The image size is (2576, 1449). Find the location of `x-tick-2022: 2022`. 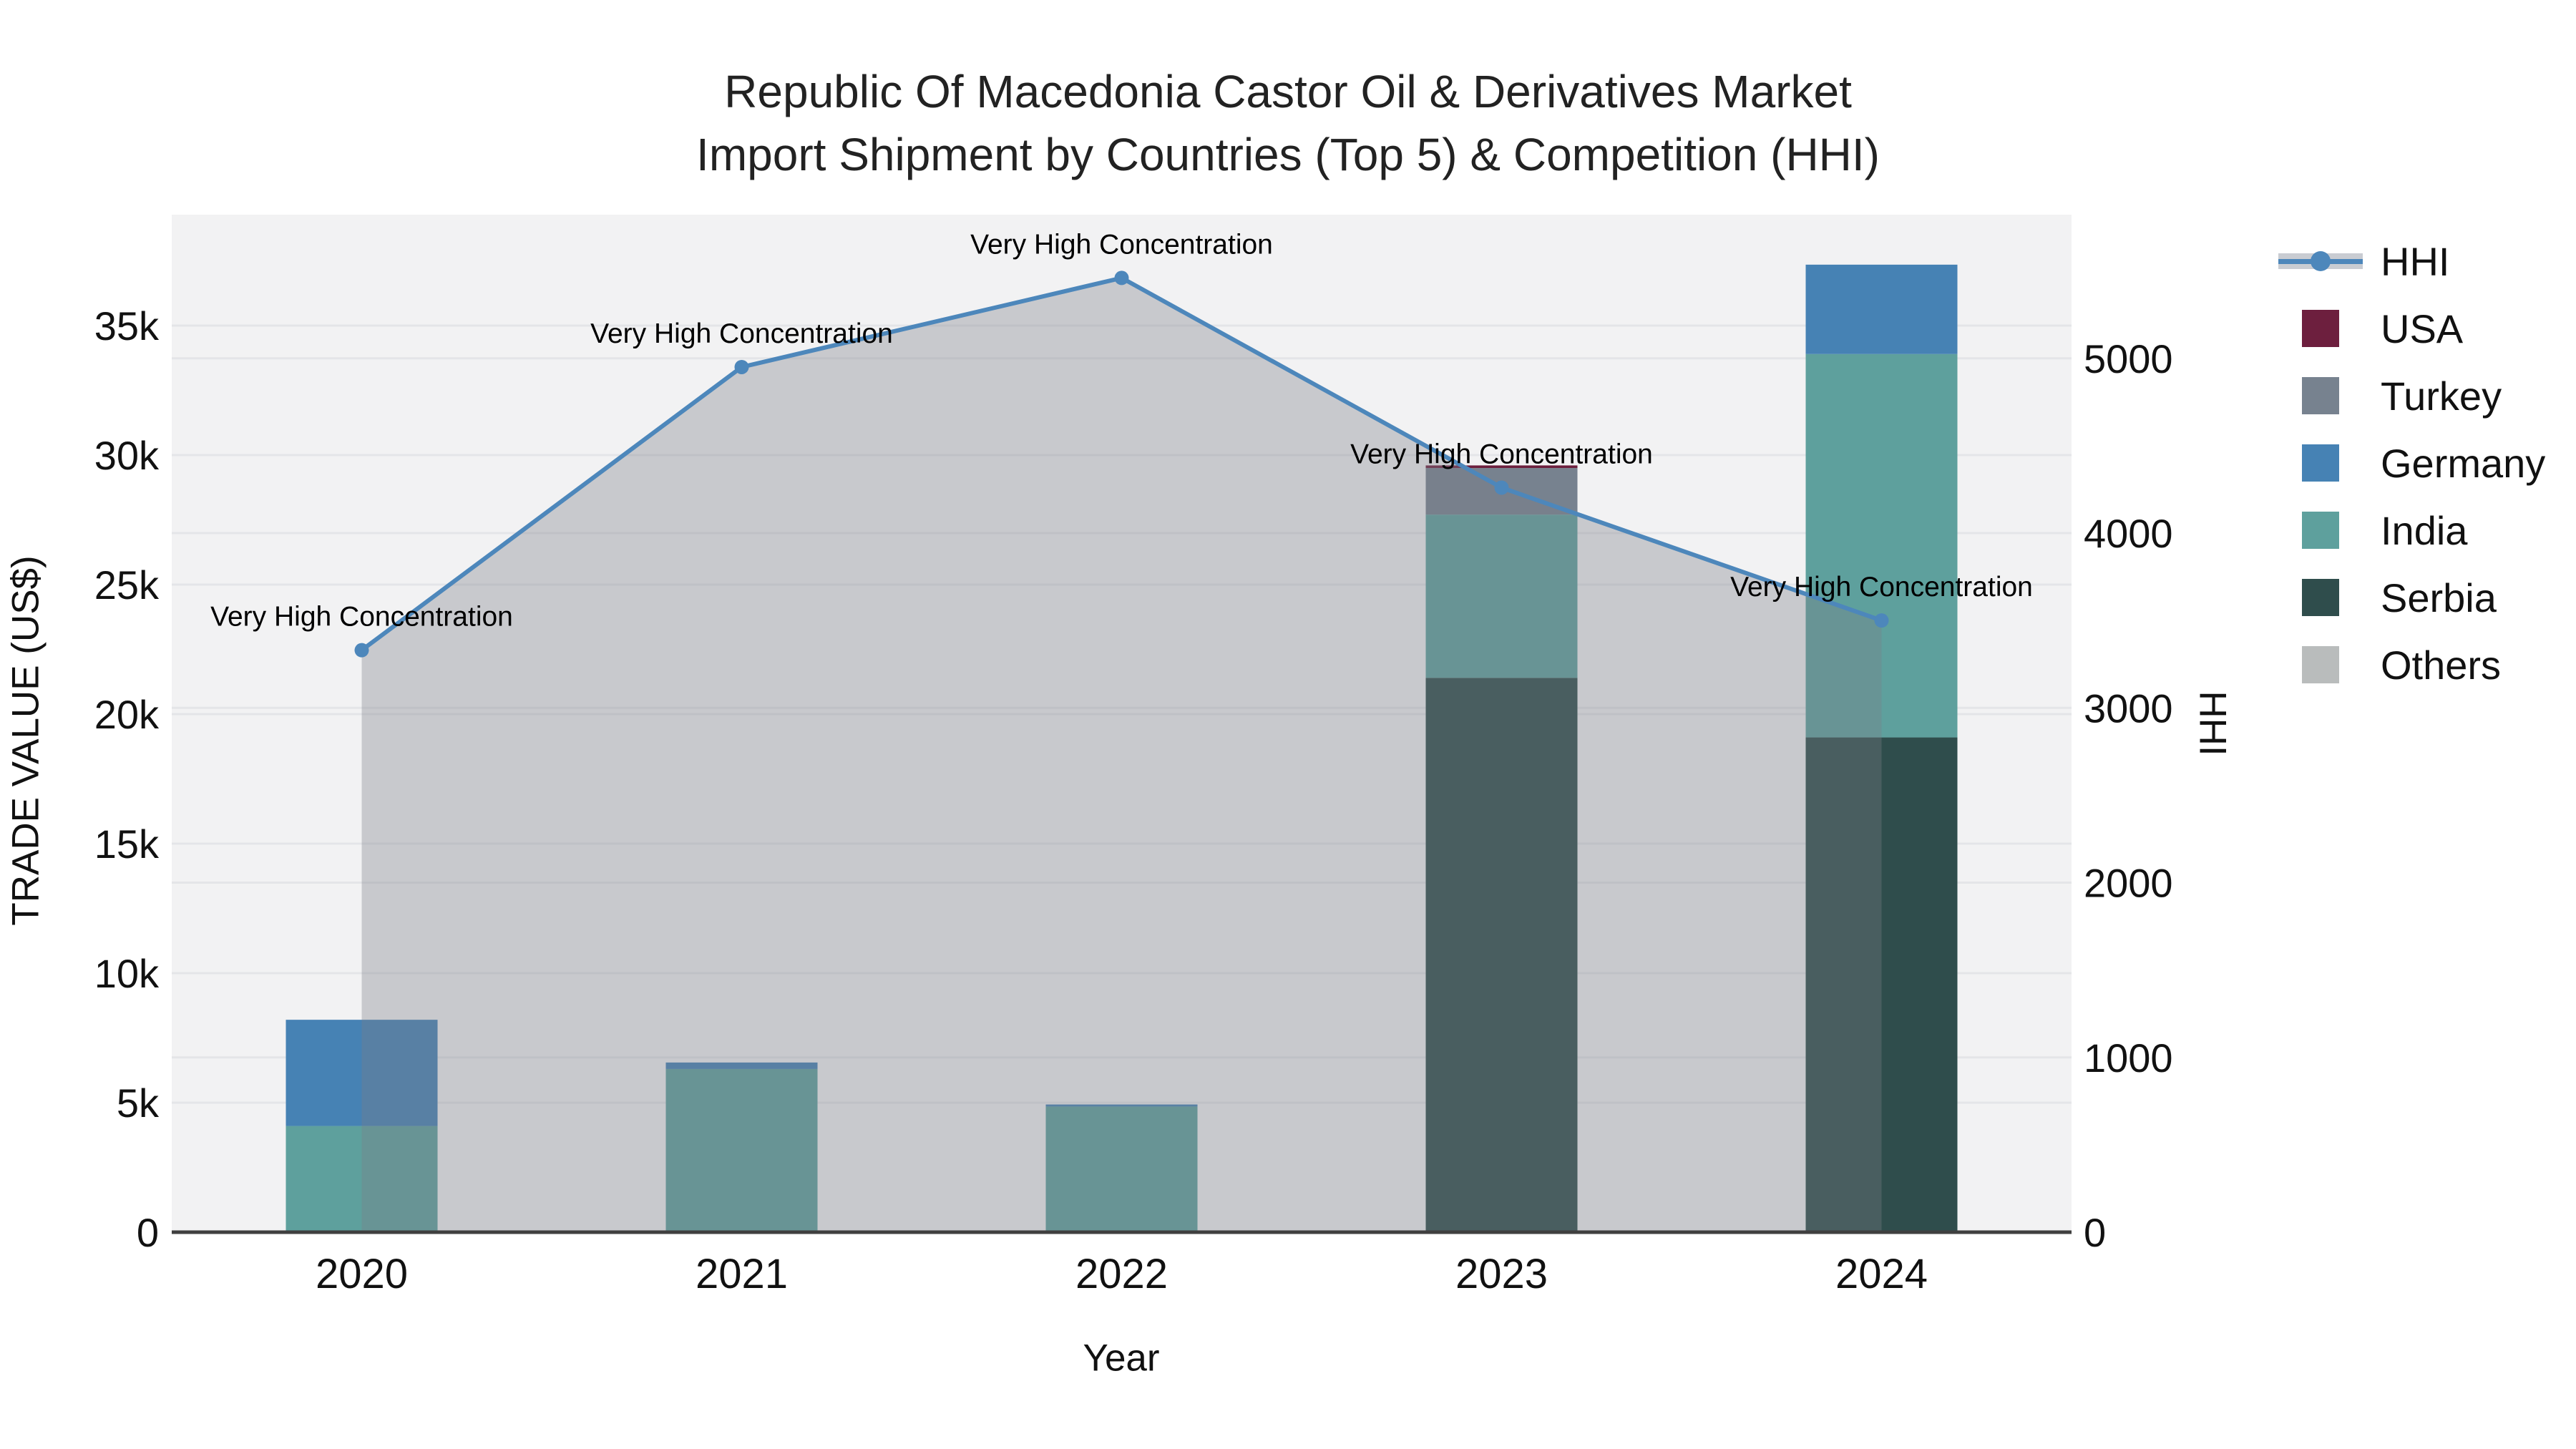

x-tick-2022: 2022 is located at coordinates (1121, 1274).